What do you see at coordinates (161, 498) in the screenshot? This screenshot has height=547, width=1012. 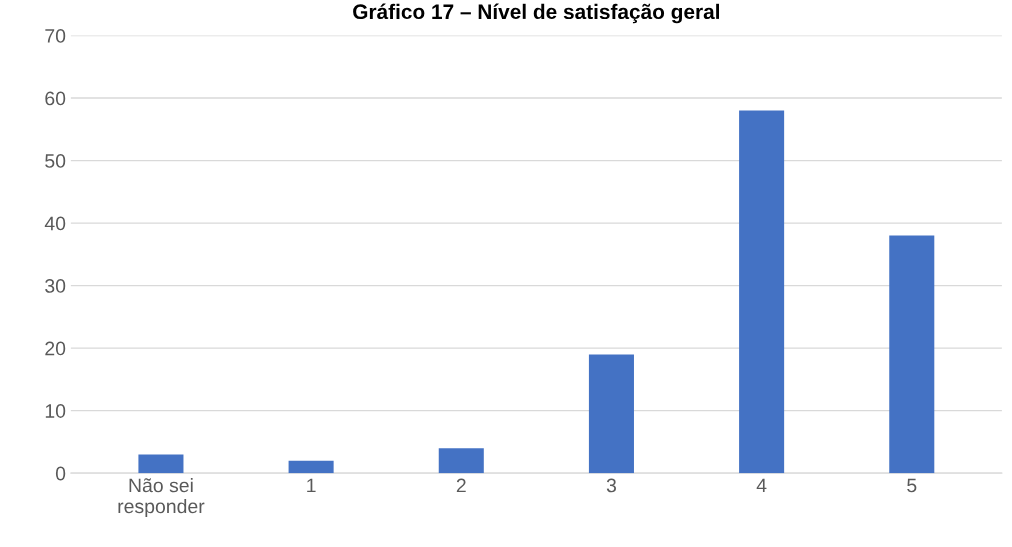 I see `x-tick-label: Não sei responder` at bounding box center [161, 498].